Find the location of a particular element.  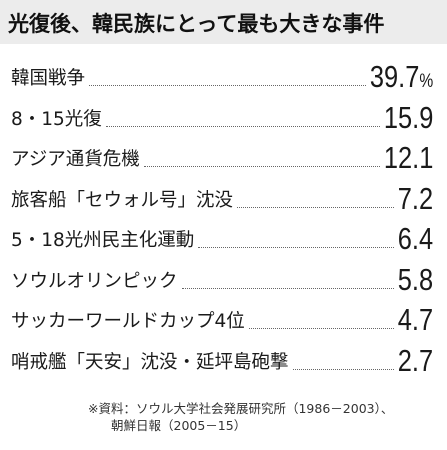

ranking-row: 8・15光復 15.9 is located at coordinates (223, 117).